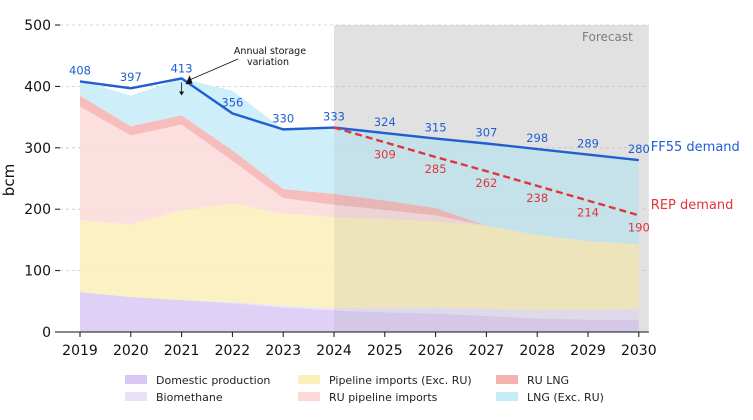 This screenshot has height=420, width=753. Describe the element at coordinates (639, 149) in the screenshot. I see `data-label-ff55-demand-2030: 280` at that location.